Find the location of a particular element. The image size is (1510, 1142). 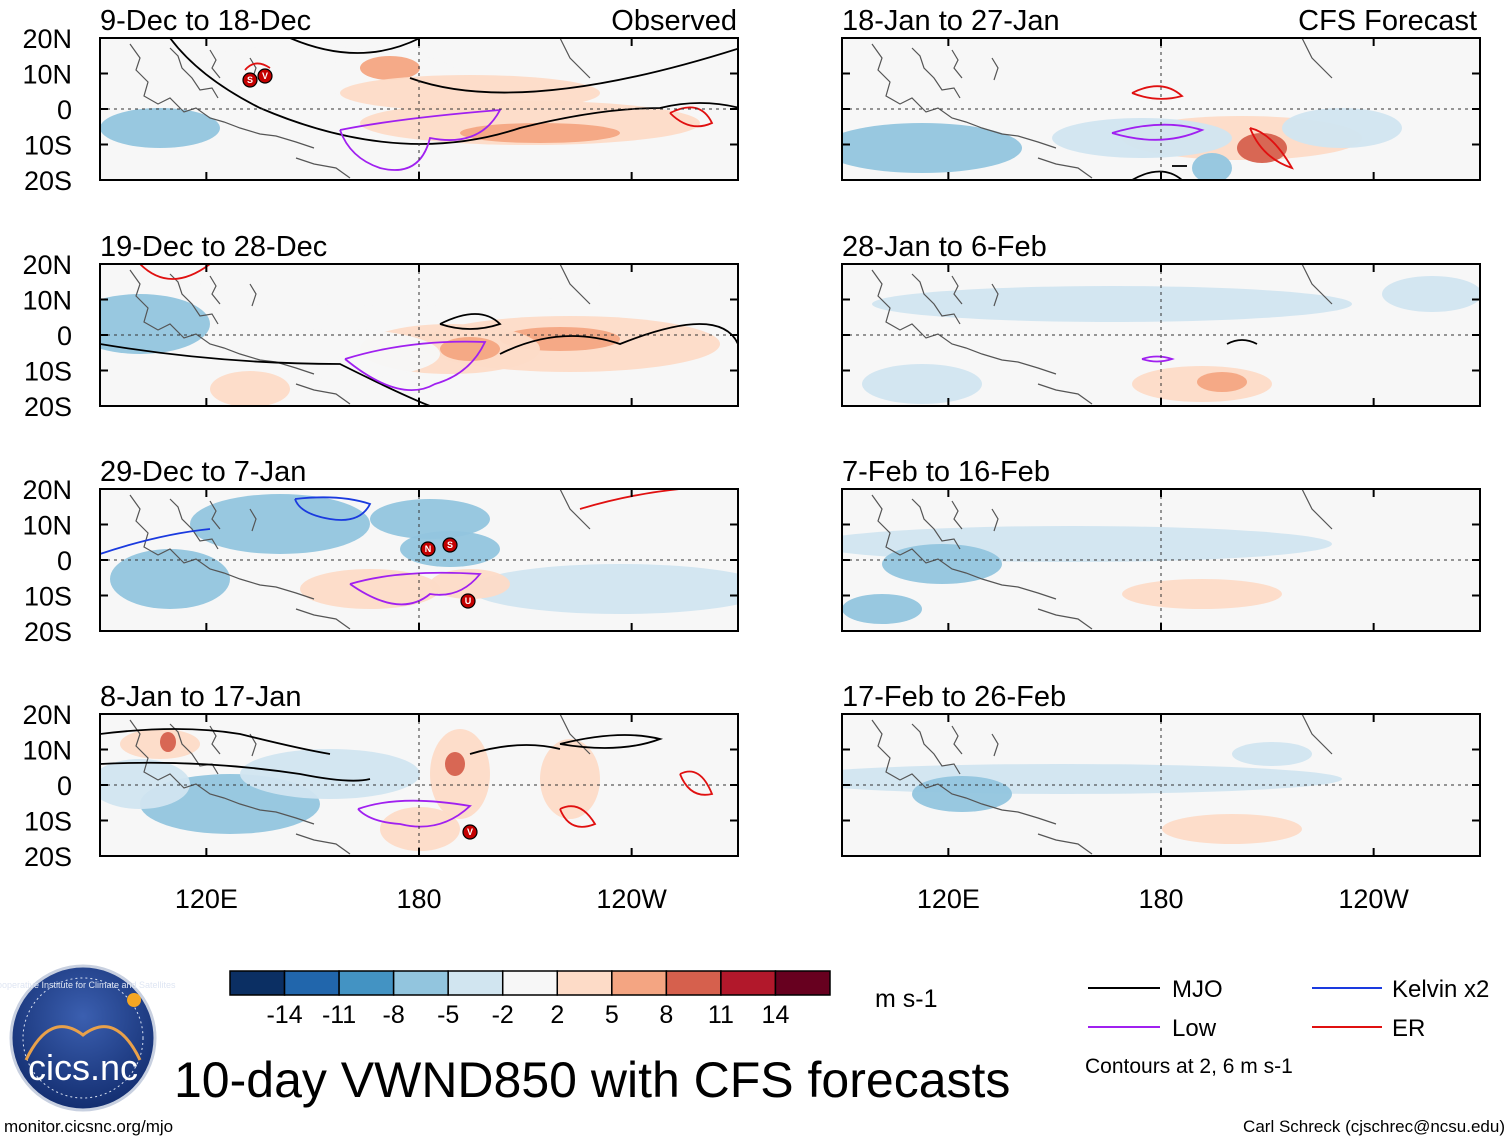

panel-observed-2: 19-Dec to 28-Dec 20N 10N 0 10S 20S is located at coordinates (380, 326).